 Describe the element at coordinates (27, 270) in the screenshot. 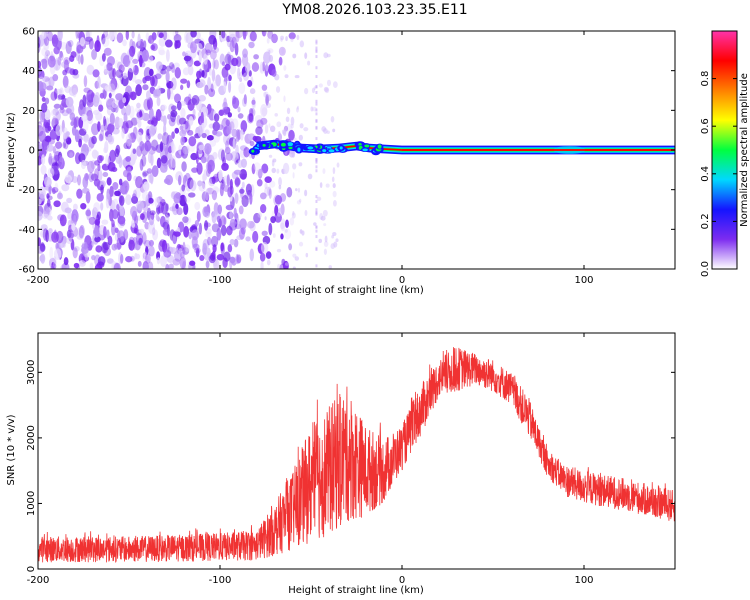

I see `heatmap-y-tick-label: -60` at that location.